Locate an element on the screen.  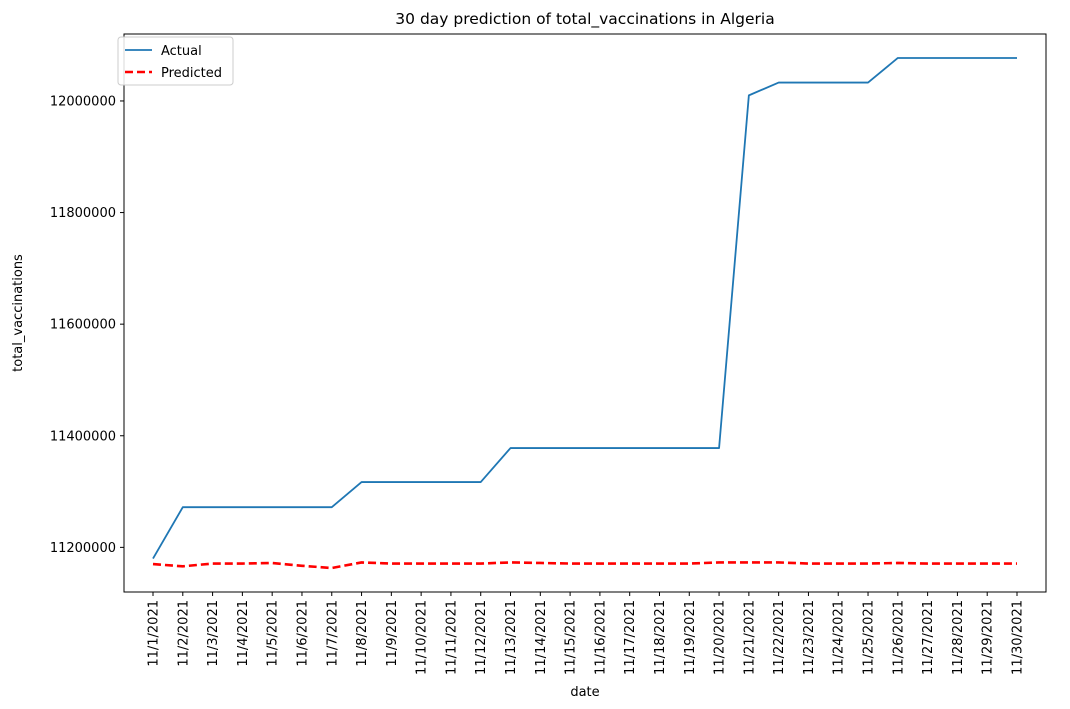
x-tick-label: 11/2/2021 is located at coordinates (183, 633).